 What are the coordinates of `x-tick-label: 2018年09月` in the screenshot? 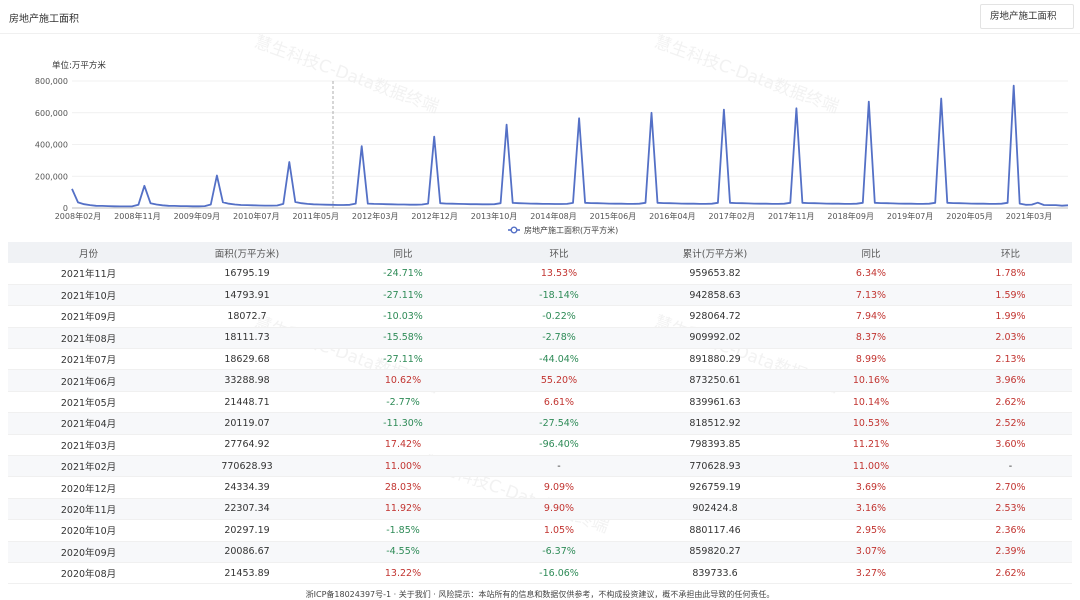 It's located at (850, 216).